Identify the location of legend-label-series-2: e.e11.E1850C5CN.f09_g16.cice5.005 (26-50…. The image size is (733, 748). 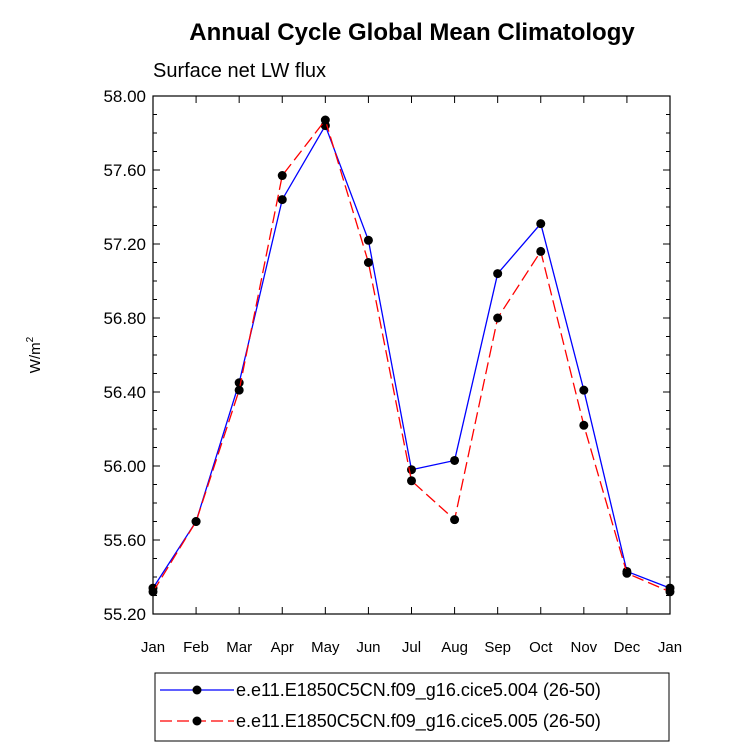
(418, 721).